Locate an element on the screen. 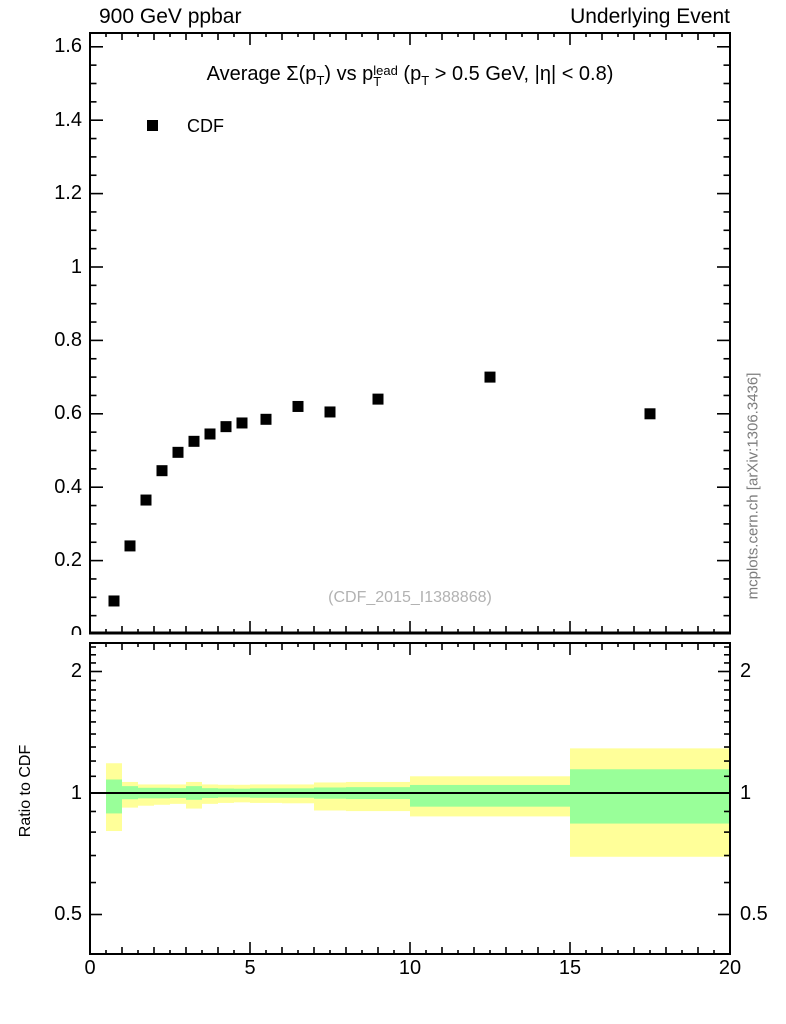 Image resolution: width=786 pixels, height=1024 pixels. side-note-mcplots-arxiv: mcplots.cern.ch [arXiv:1306.3436] is located at coordinates (753, 486).